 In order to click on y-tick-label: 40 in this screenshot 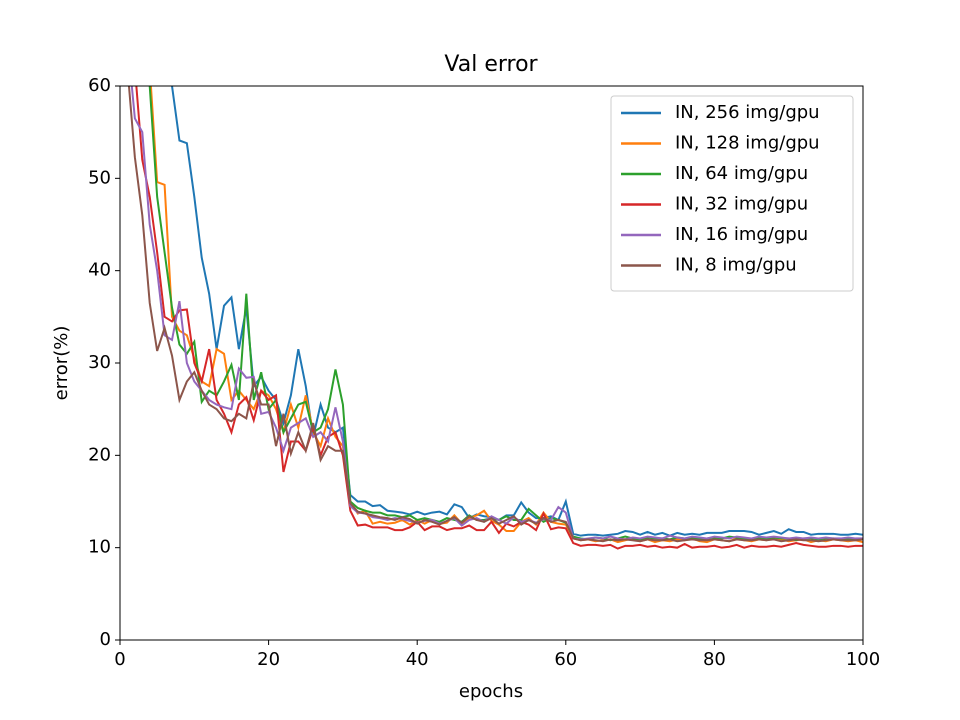, I will do `click(99, 270)`.